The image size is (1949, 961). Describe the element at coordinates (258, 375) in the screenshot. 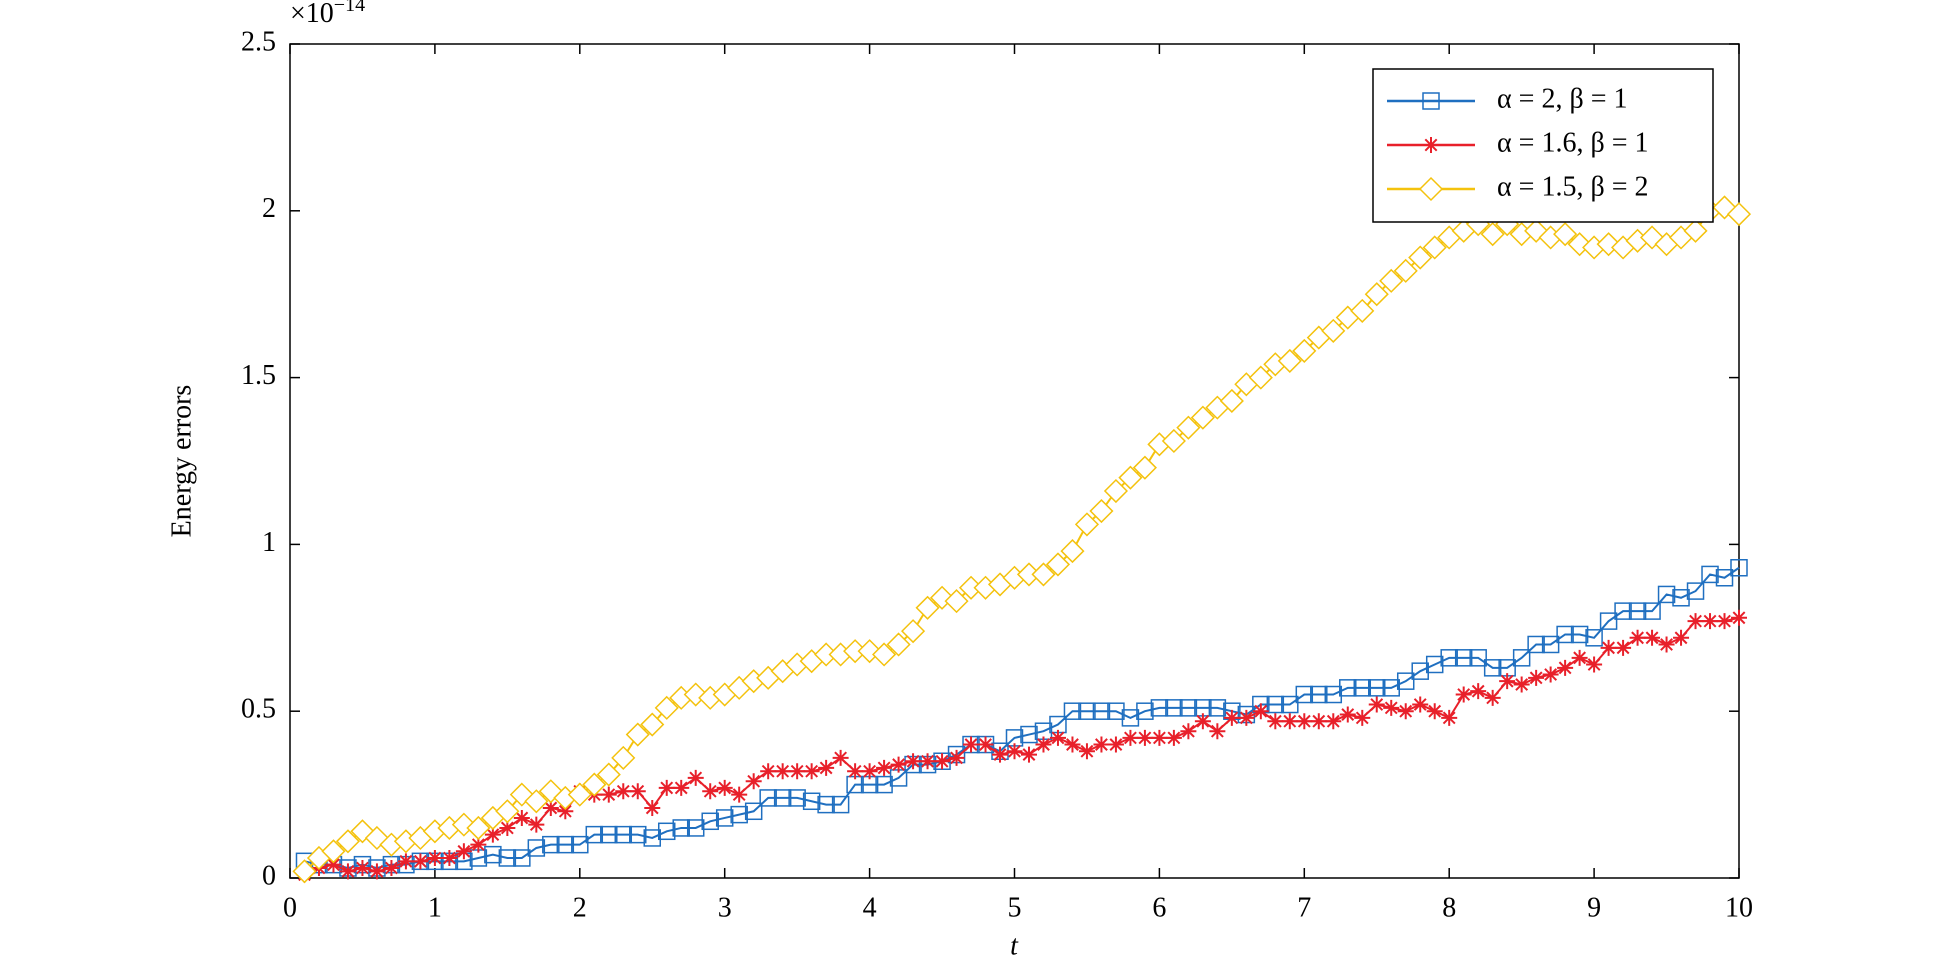

I see `y-tick-label: 1.5` at that location.